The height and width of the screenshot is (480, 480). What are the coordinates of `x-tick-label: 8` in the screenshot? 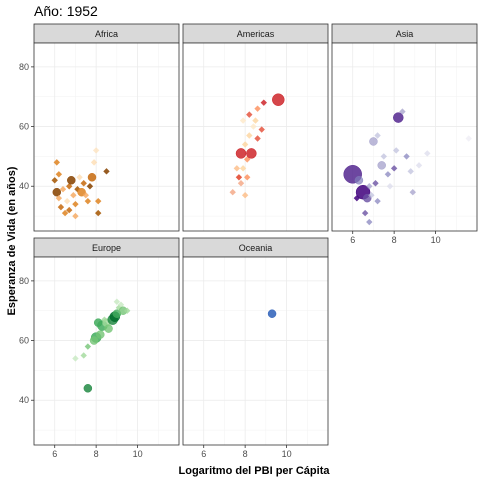 It's located at (394, 240).